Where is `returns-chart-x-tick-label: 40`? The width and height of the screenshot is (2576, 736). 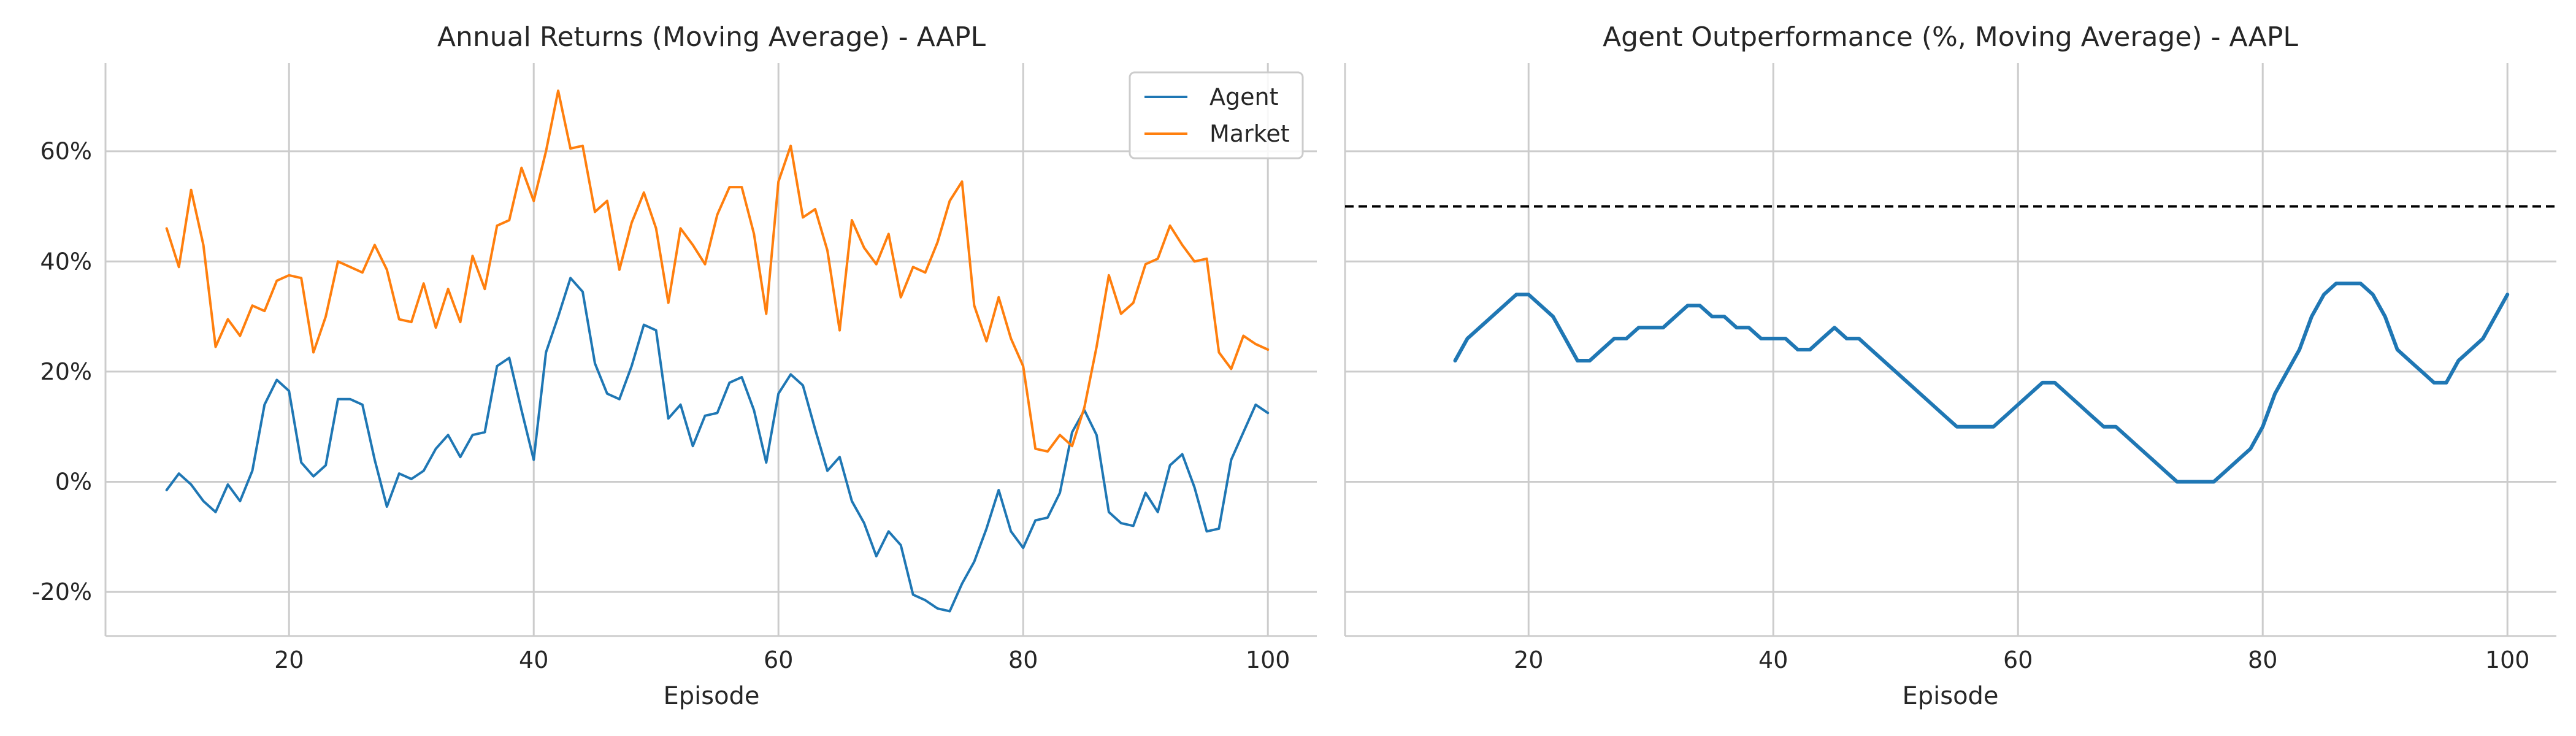 returns-chart-x-tick-label: 40 is located at coordinates (533, 659).